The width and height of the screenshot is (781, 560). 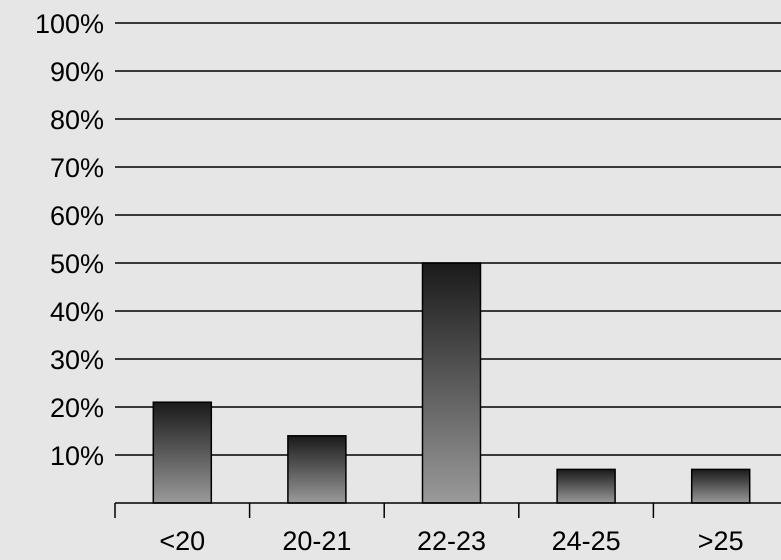 I want to click on y-tick-label: 10%, so click(x=77, y=456).